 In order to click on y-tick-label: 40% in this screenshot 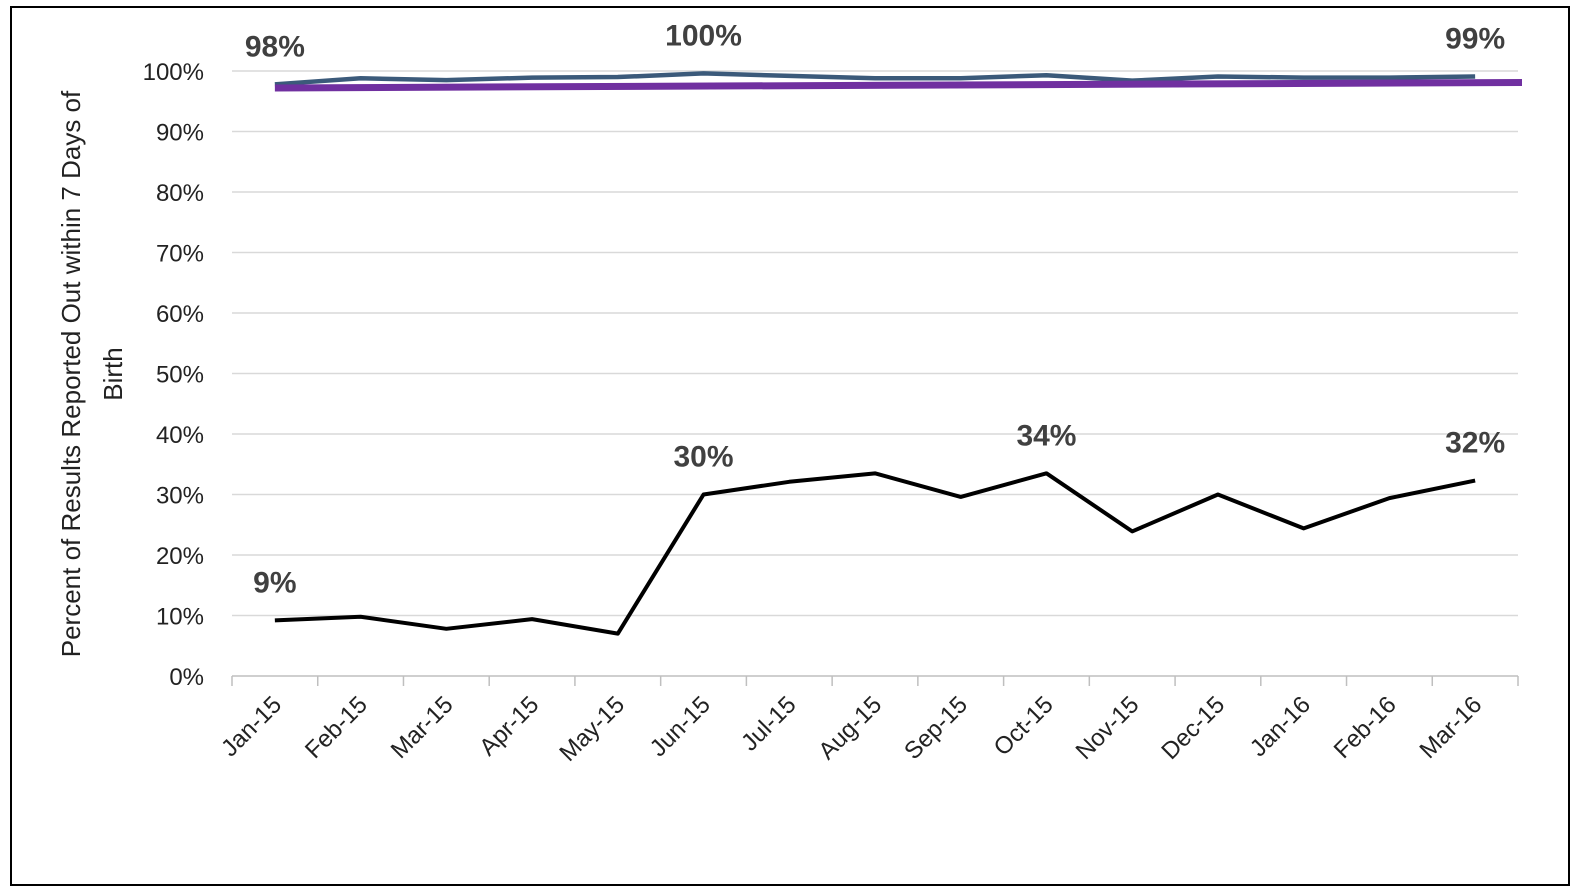, I will do `click(180, 435)`.